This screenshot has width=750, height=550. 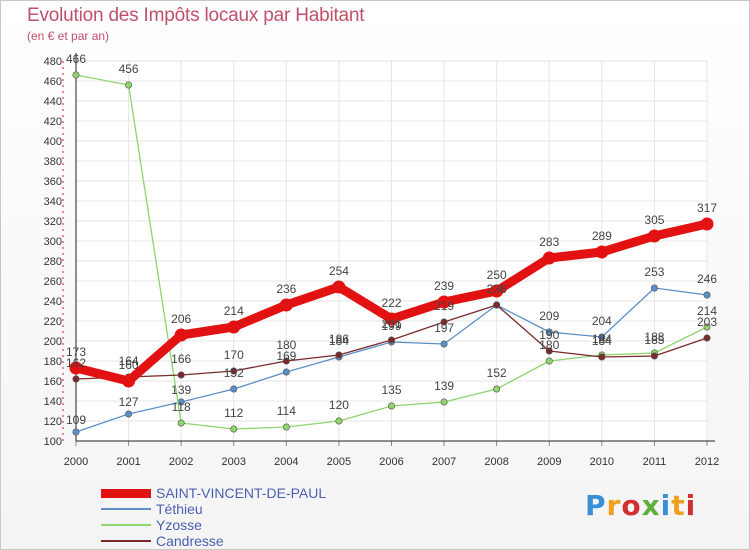 I want to click on y-tick-label: 360, so click(x=53, y=182).